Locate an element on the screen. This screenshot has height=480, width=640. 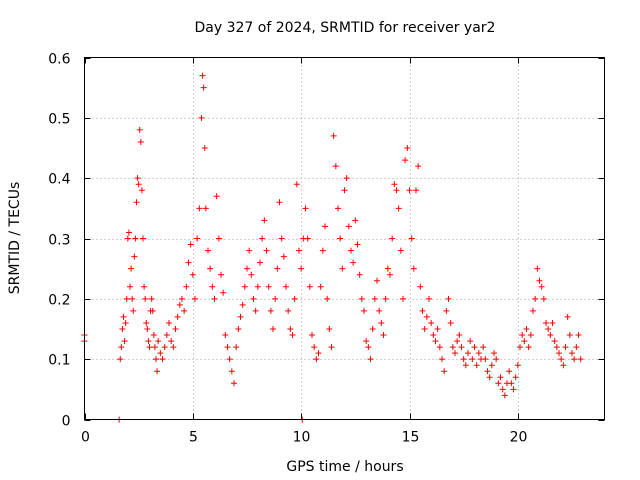
y-tick-label: 0.3 is located at coordinates (59, 241).